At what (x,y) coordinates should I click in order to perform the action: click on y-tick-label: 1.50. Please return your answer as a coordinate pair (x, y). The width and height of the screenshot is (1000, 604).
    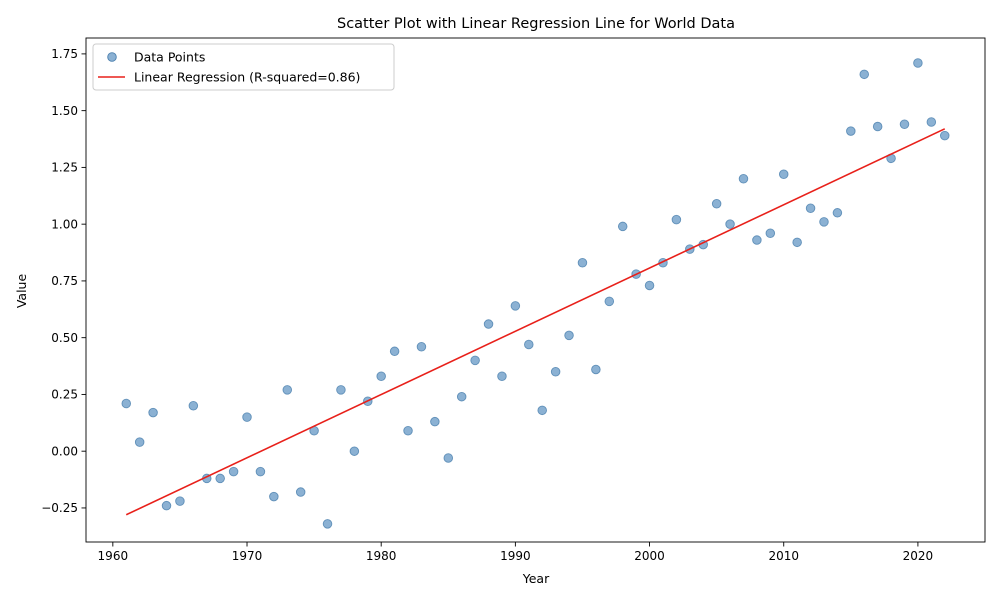
    Looking at the image, I should click on (64, 111).